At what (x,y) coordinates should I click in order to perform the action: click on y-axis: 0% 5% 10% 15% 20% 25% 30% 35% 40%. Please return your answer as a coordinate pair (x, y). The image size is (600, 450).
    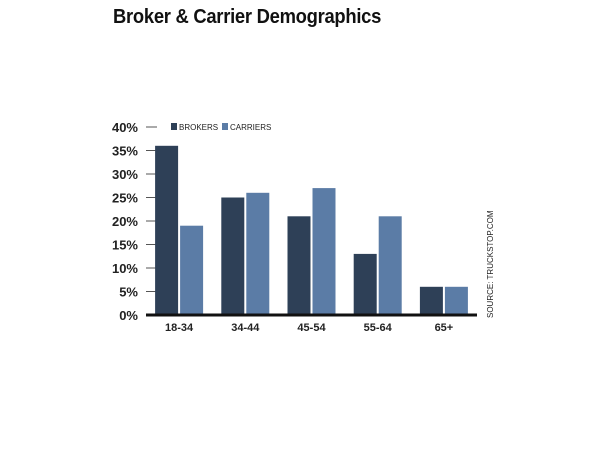
    Looking at the image, I should click on (134, 221).